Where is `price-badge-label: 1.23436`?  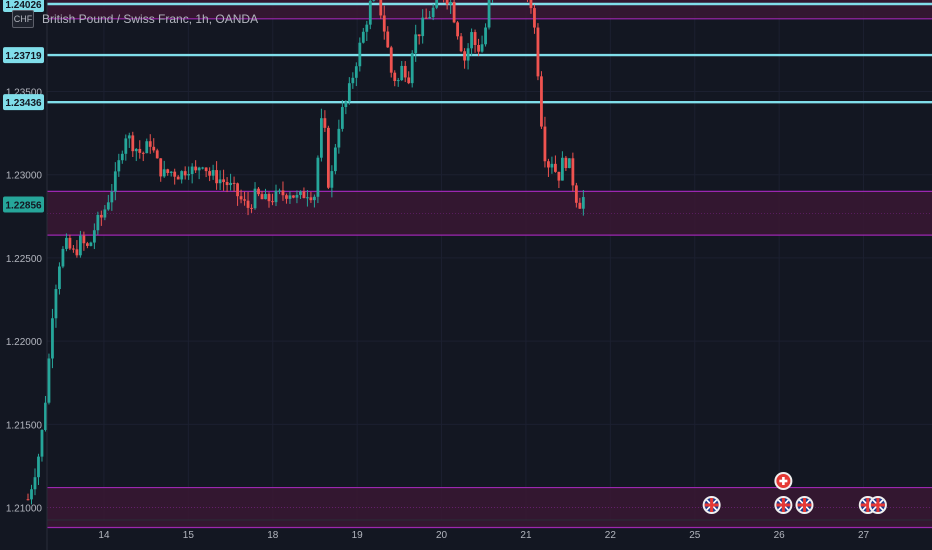
price-badge-label: 1.23436 is located at coordinates (23, 103).